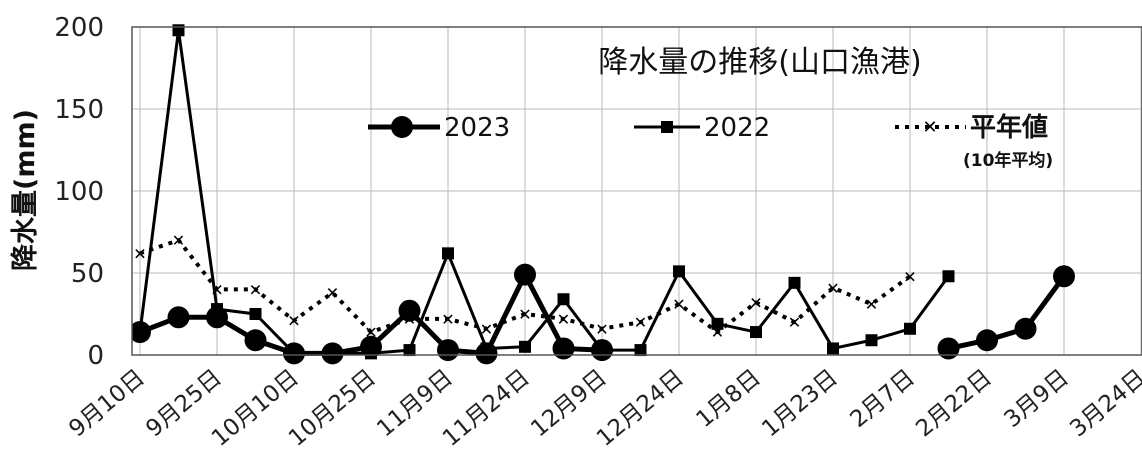 The width and height of the screenshot is (1142, 475). I want to click on chart-title: 降水量の推移(山口漁港), so click(759, 62).